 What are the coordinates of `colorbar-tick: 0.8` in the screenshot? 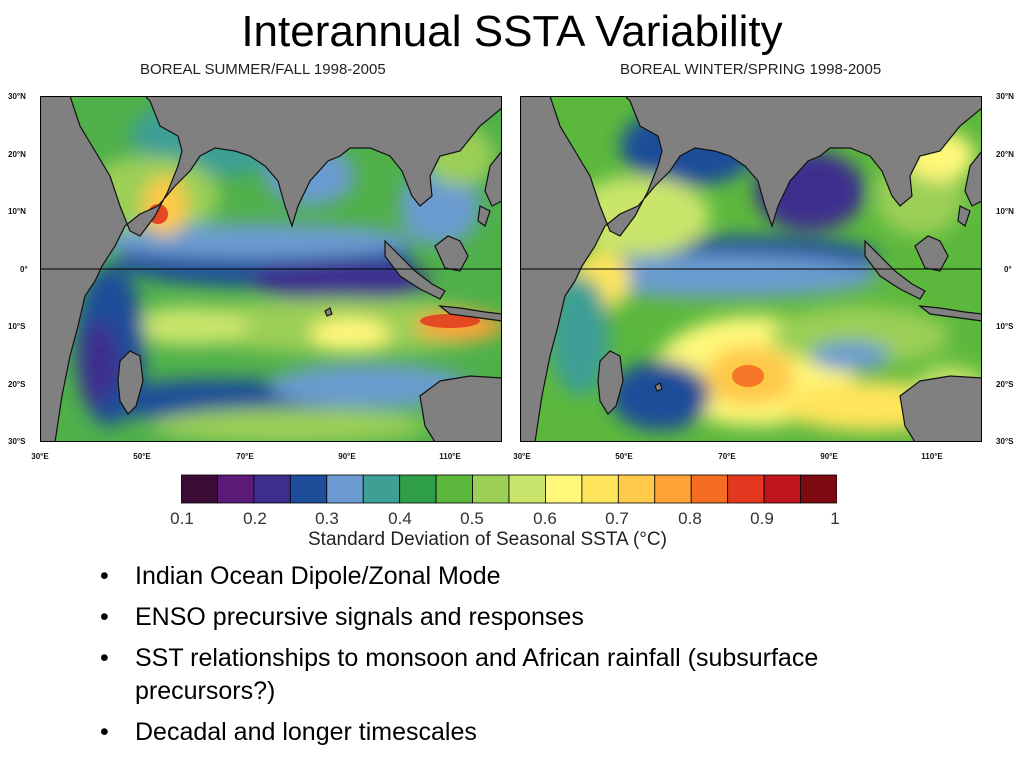 It's located at (690, 518).